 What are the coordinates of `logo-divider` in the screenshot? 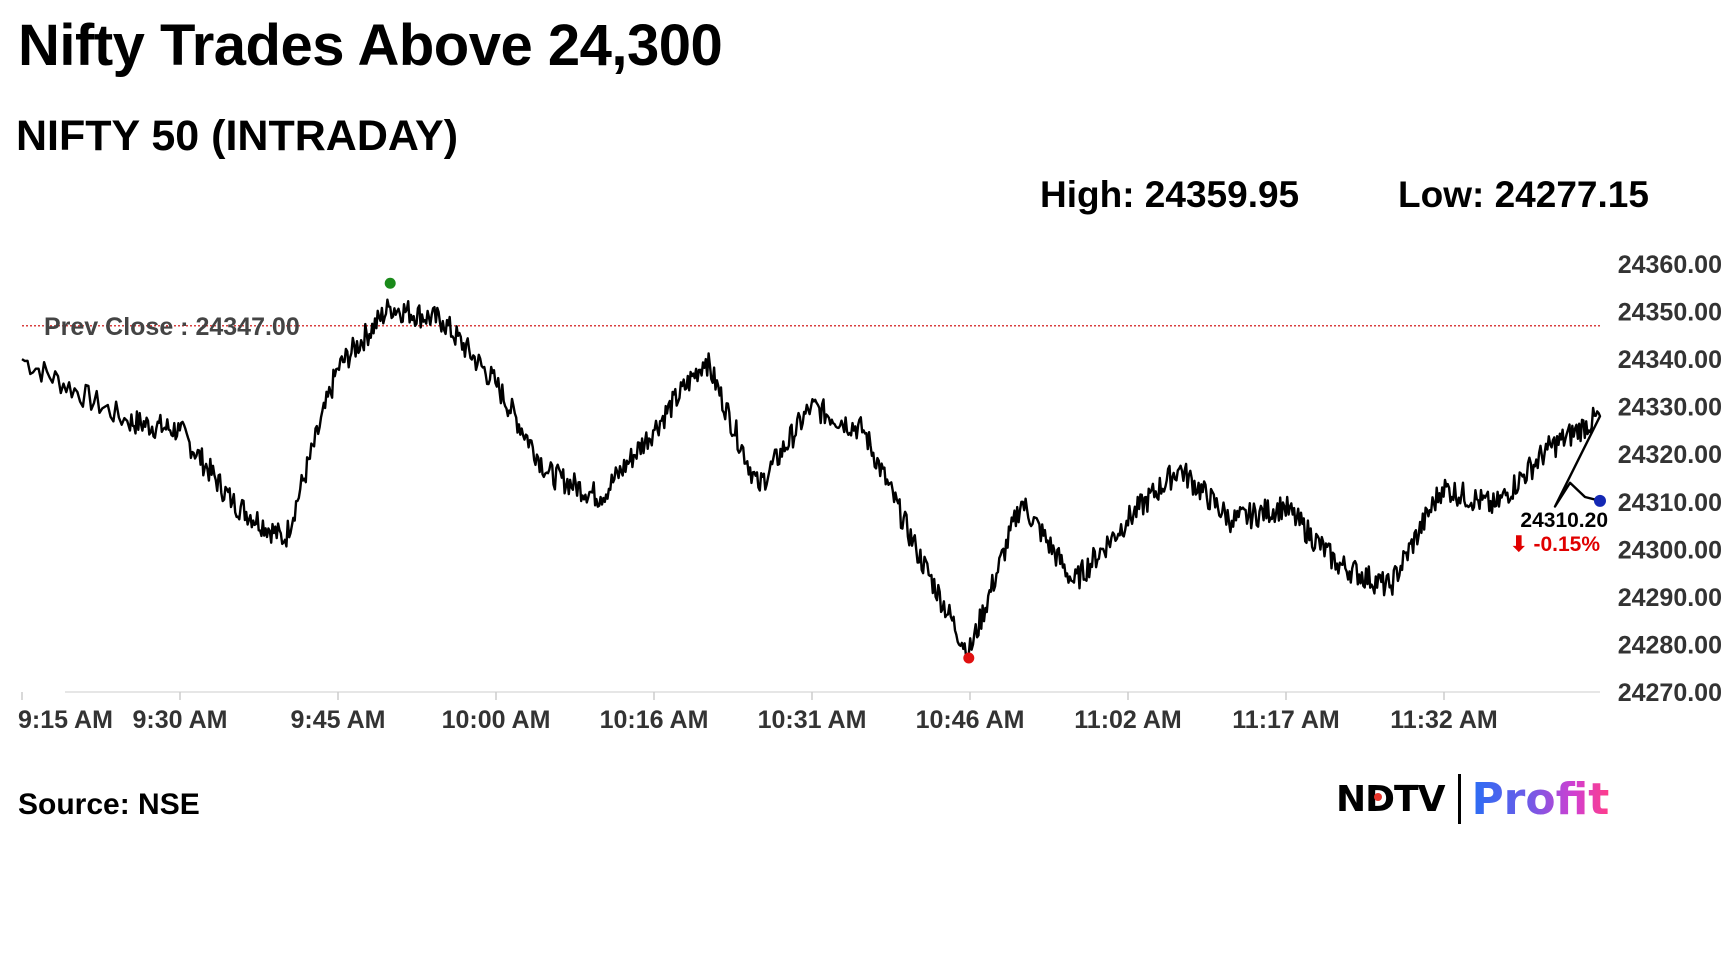 It's located at (1460, 799).